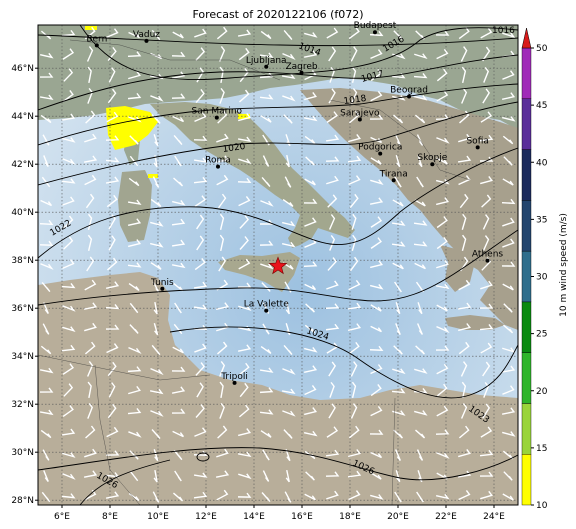 The image size is (576, 529). Describe the element at coordinates (22, 213) in the screenshot. I see `lat-tick-label: 40°N` at that location.